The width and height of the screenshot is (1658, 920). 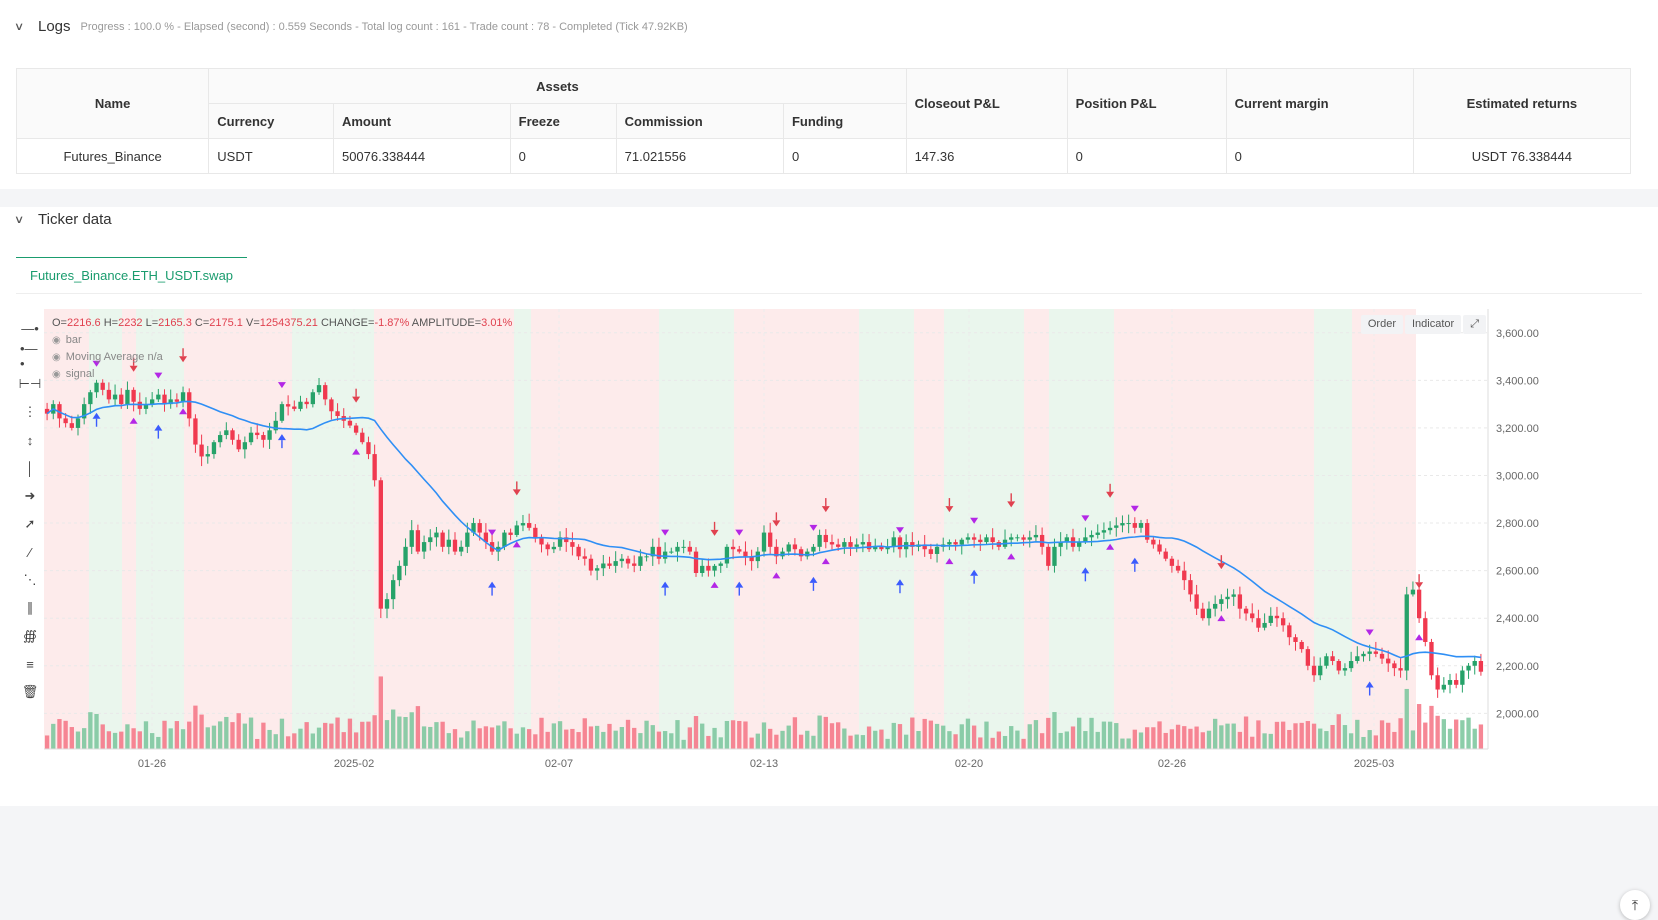 What do you see at coordinates (30, 552) in the screenshot?
I see `segment-icon: ∕` at bounding box center [30, 552].